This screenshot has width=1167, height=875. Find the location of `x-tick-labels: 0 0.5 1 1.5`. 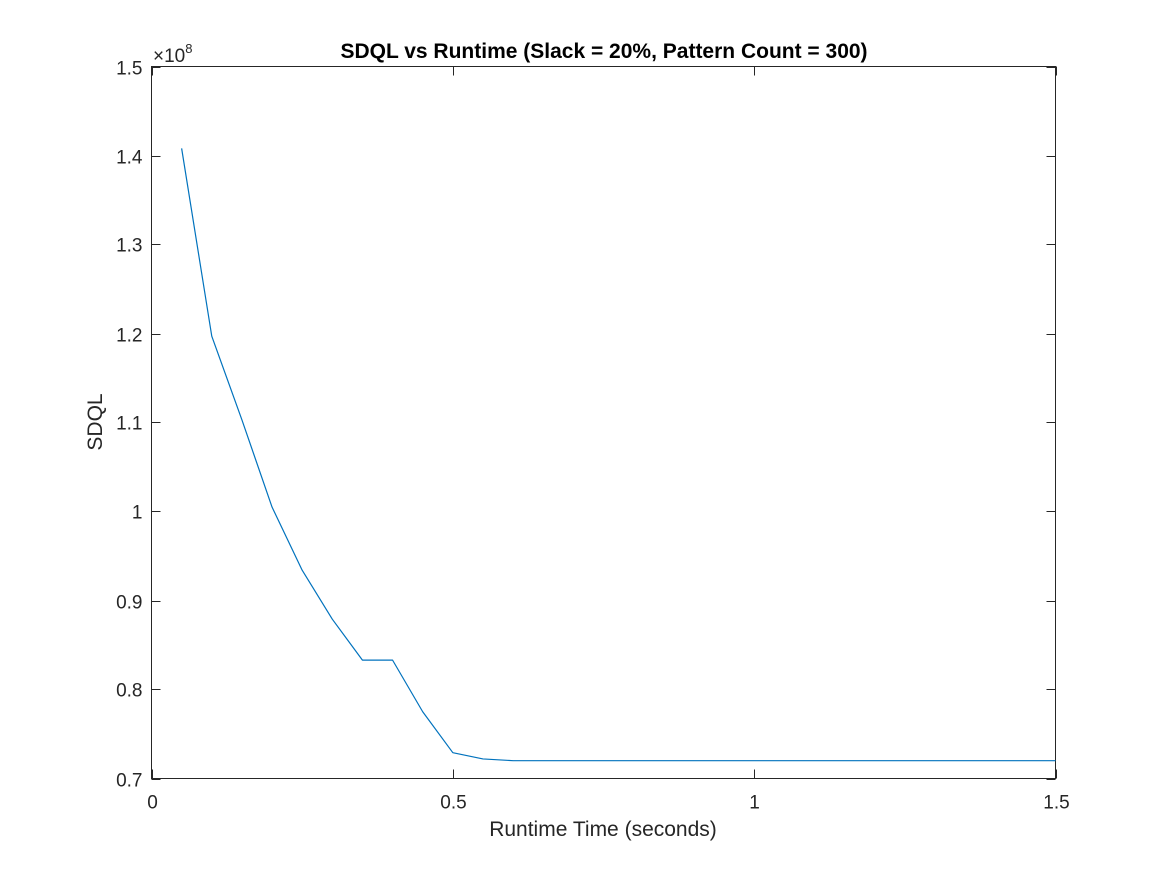

x-tick-labels: 0 0.5 1 1.5 is located at coordinates (608, 803).